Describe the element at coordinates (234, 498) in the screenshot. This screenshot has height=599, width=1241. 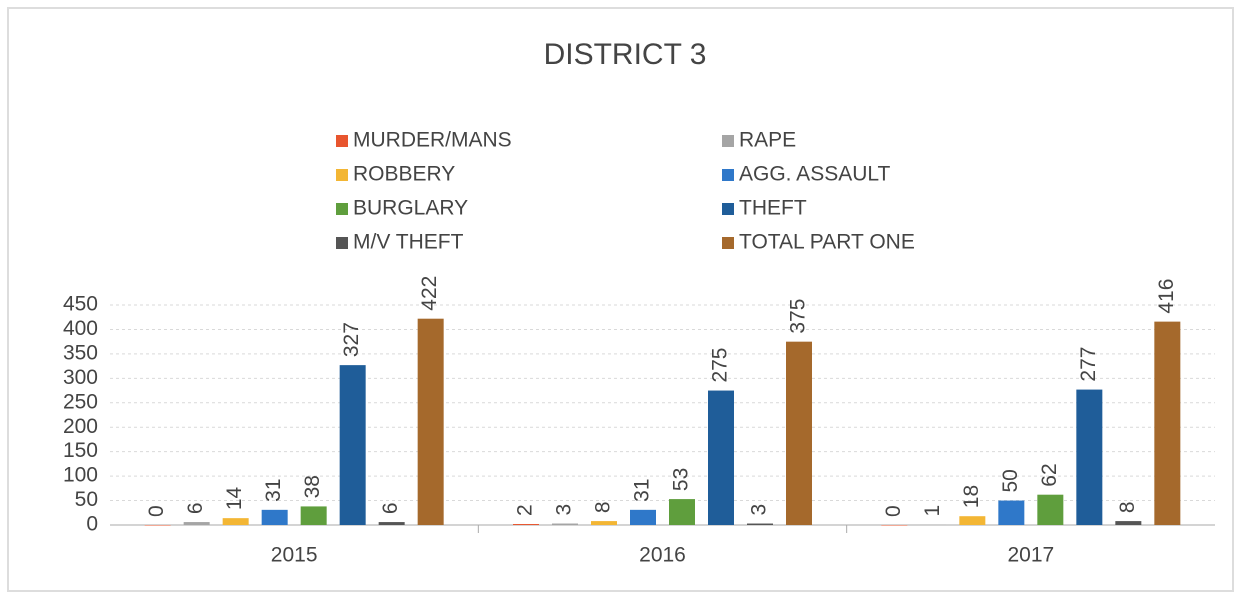
I see `data-label: 14` at that location.